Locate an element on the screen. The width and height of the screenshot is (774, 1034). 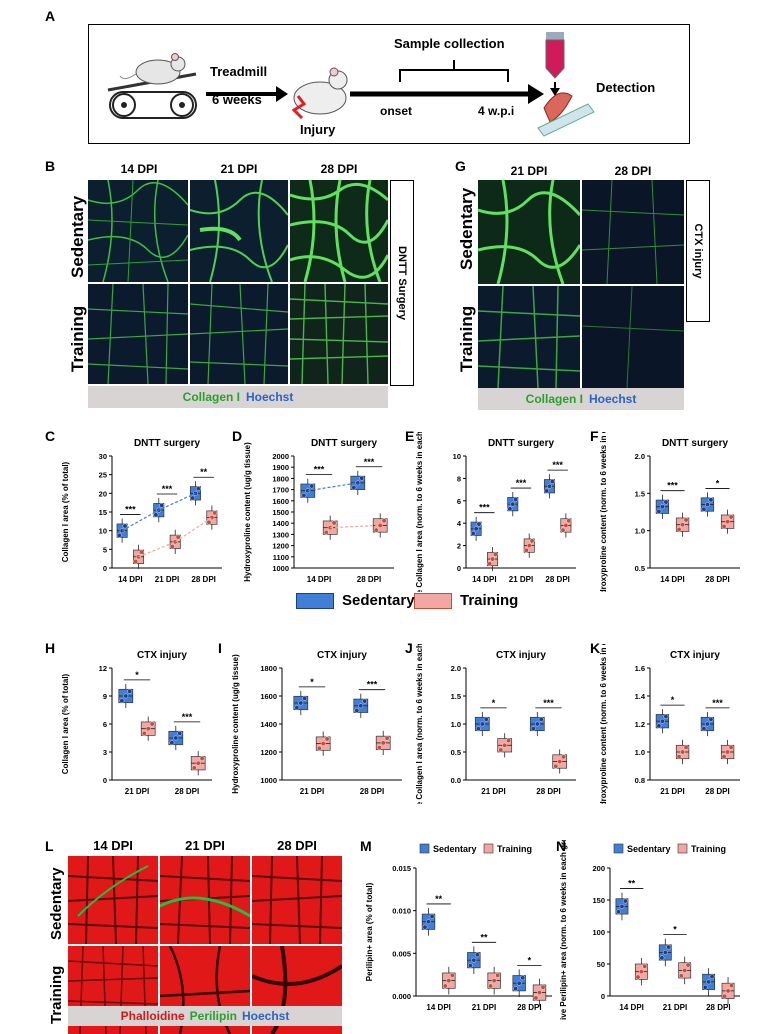
legend-sedentary-swatch is located at coordinates (315, 600).